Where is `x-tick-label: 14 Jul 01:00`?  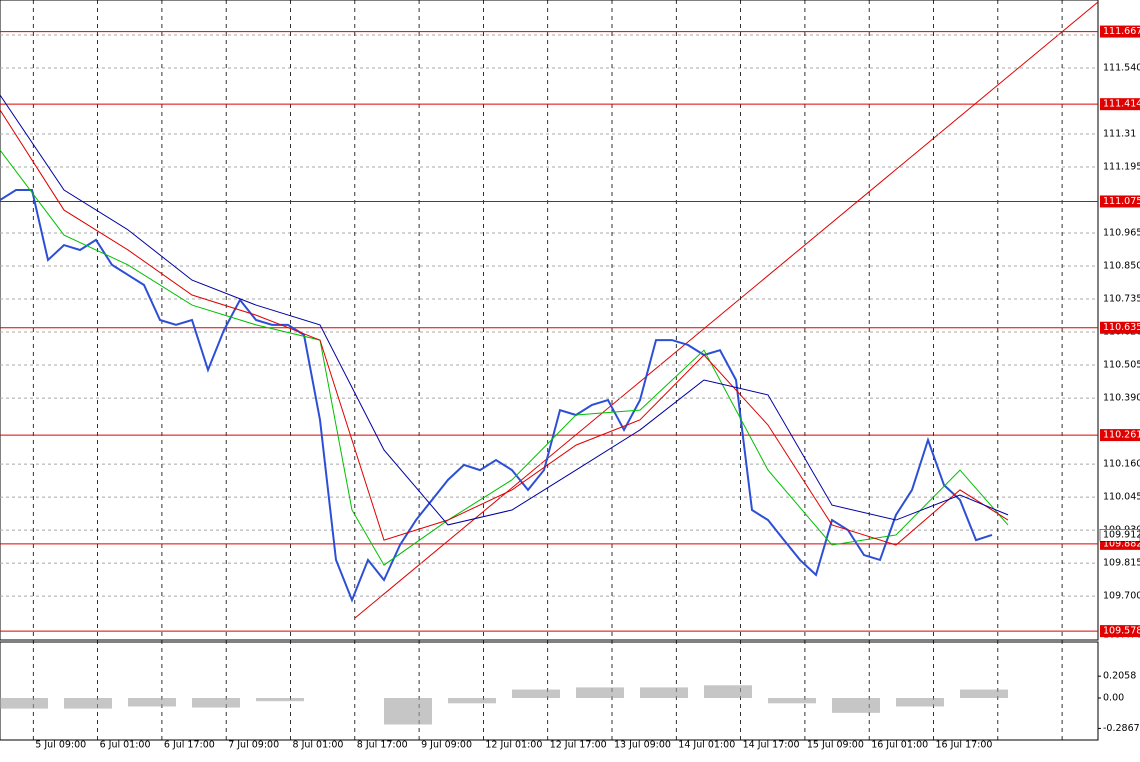 x-tick-label: 14 Jul 01:00 is located at coordinates (706, 745).